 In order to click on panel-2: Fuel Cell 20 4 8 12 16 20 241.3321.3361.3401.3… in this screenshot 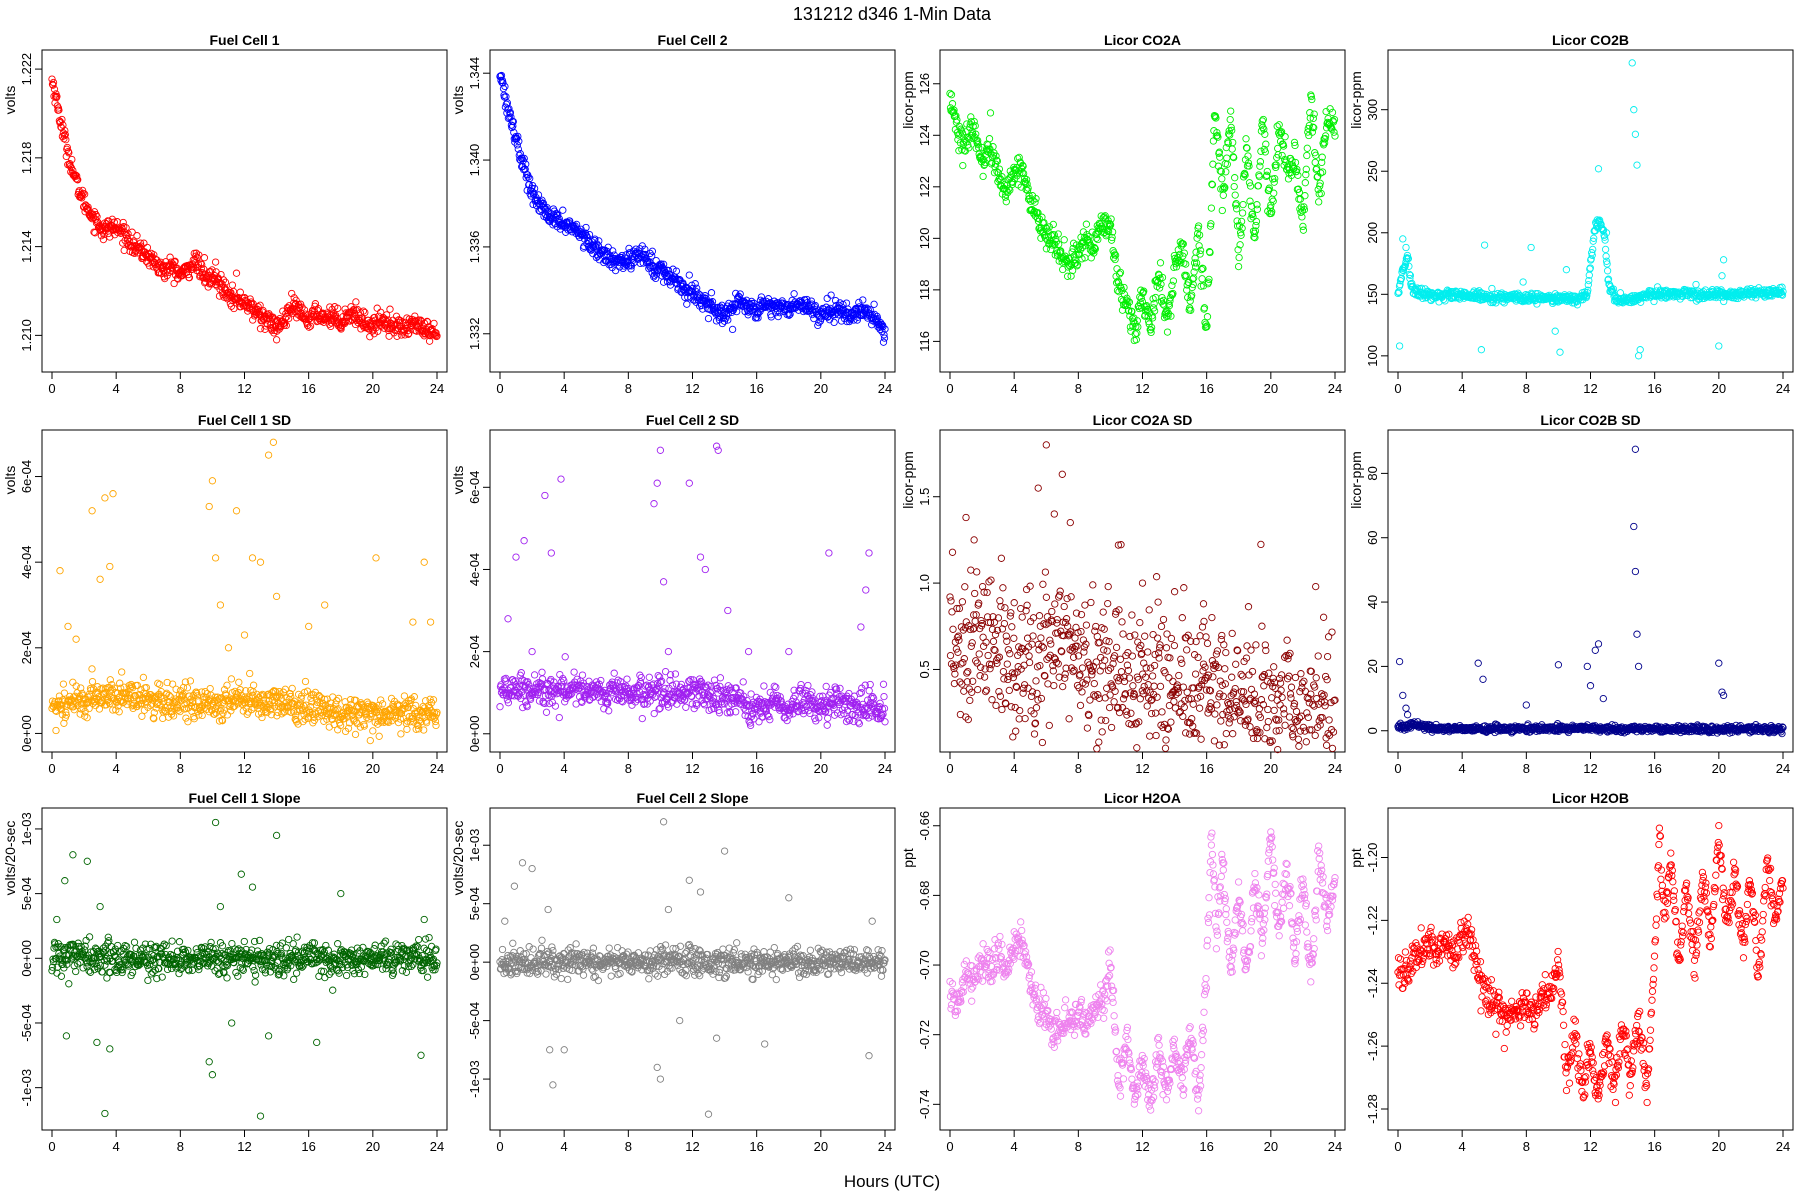, I will do `click(673, 214)`.